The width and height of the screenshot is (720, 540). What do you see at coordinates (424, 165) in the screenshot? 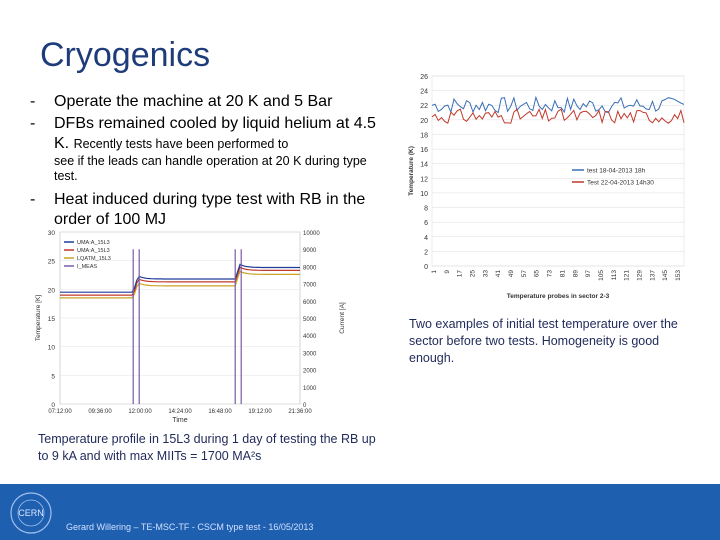
I see `y-tick-label: 14` at bounding box center [424, 165].